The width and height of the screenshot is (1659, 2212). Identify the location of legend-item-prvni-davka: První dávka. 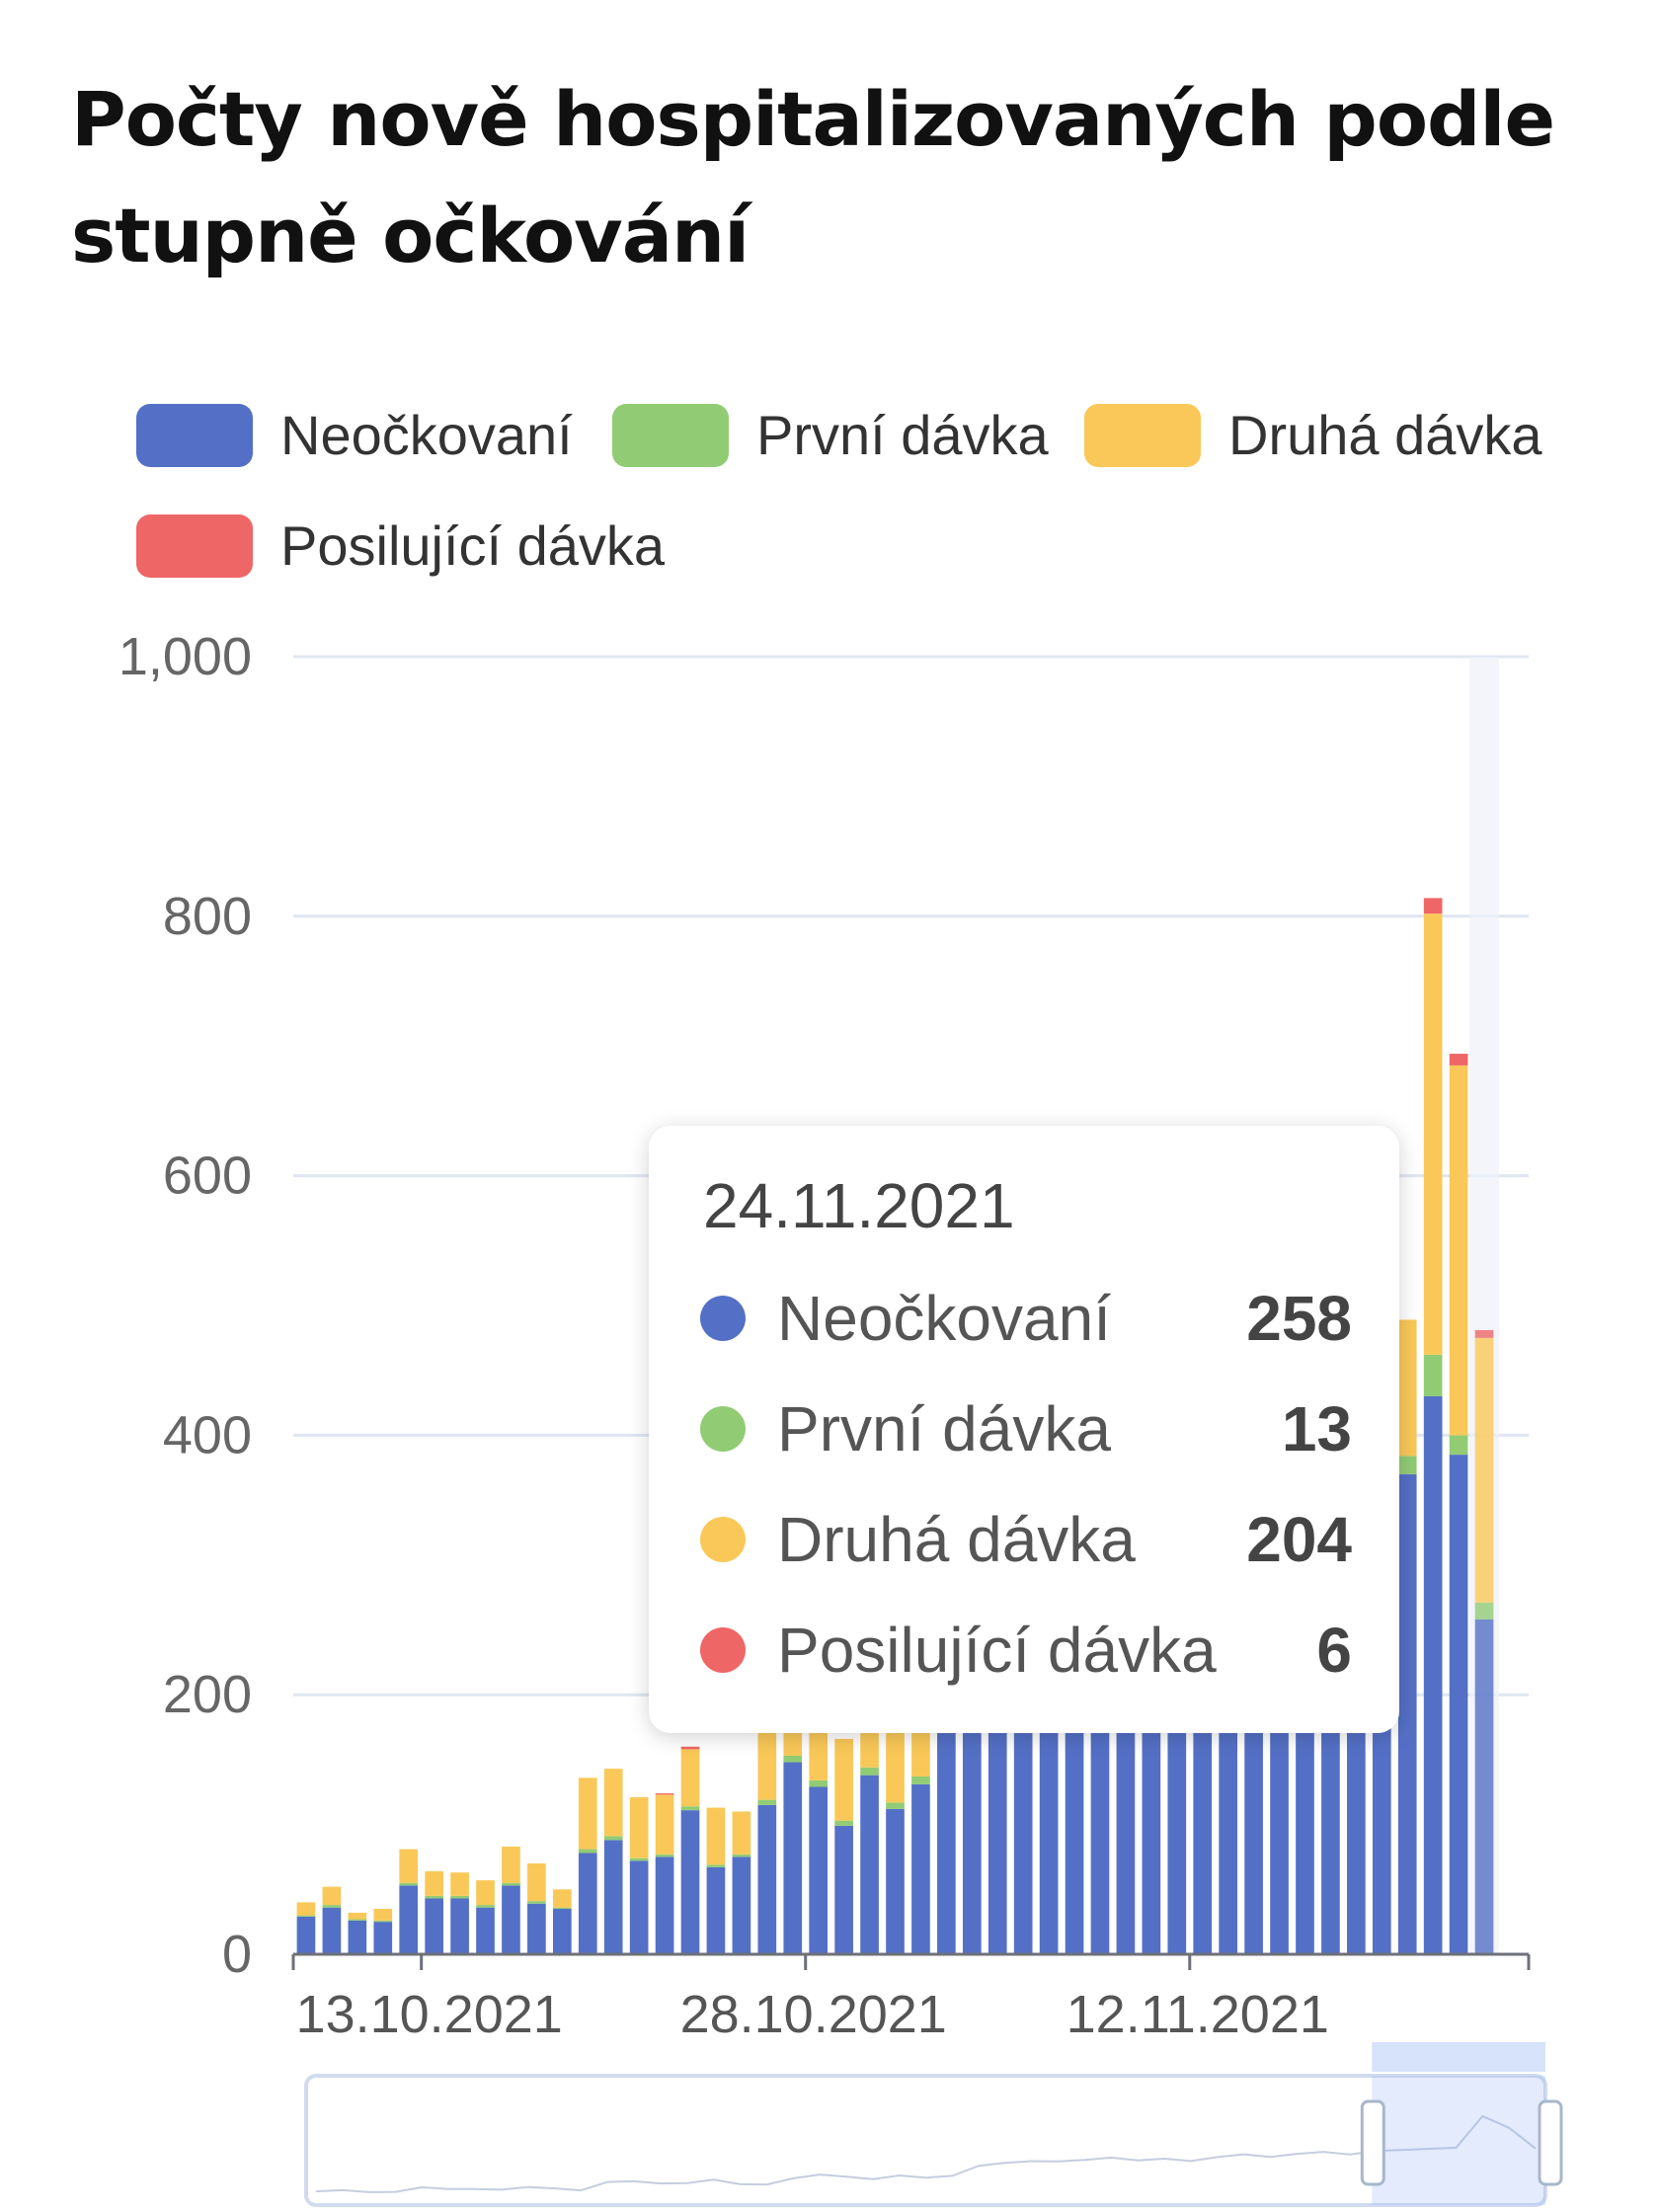
(831, 435).